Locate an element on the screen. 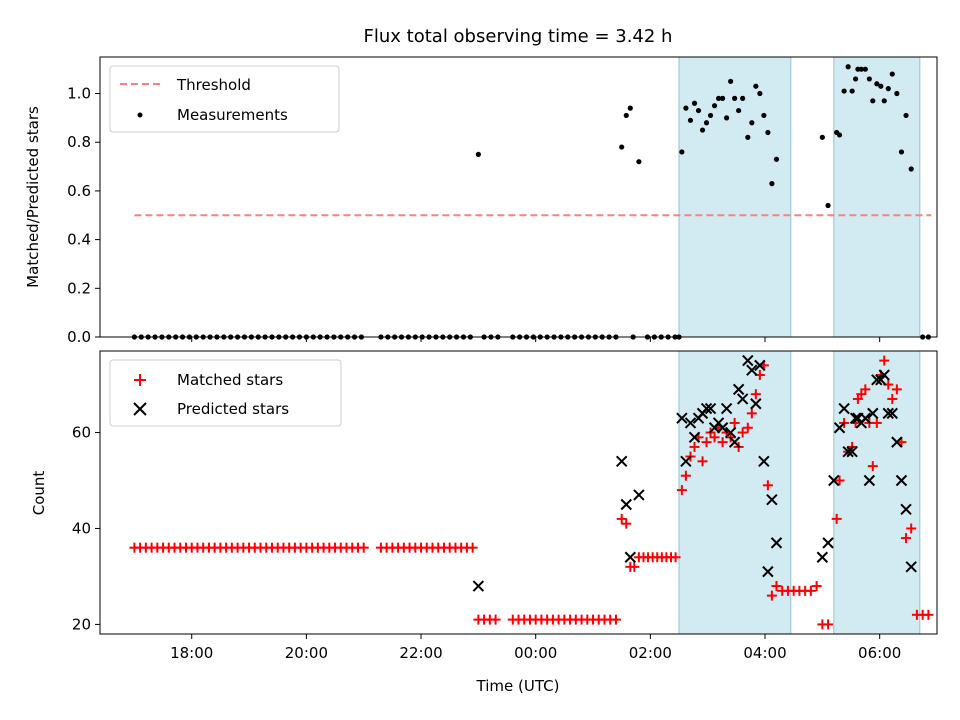 This screenshot has width=960, height=720. x-tick-label: 20:00 is located at coordinates (306, 653).